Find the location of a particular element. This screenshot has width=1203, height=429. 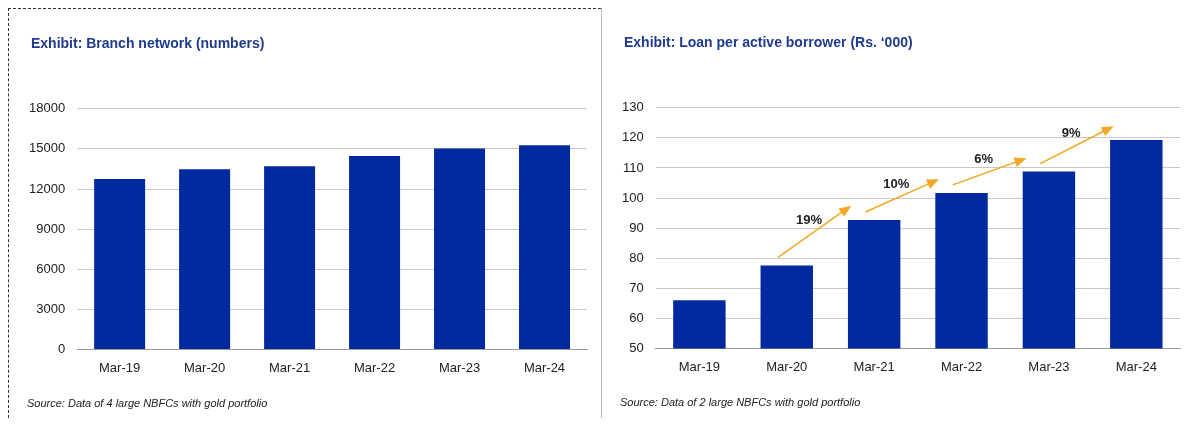

source-note: Source: Data of 4 large NBFCs with gold portfolio is located at coordinates (147, 403).